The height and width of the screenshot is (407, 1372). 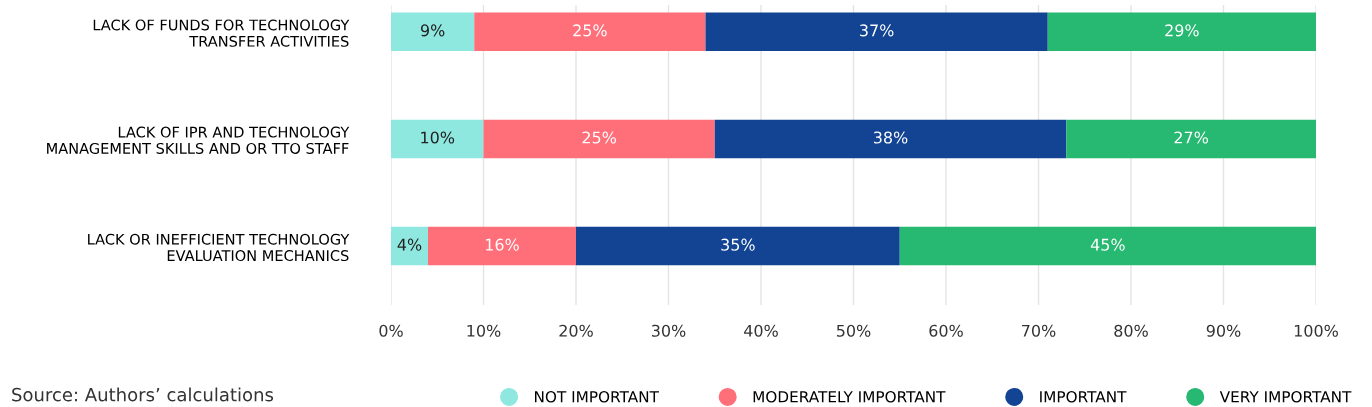 What do you see at coordinates (668, 330) in the screenshot?
I see `x-tick-label: 30%` at bounding box center [668, 330].